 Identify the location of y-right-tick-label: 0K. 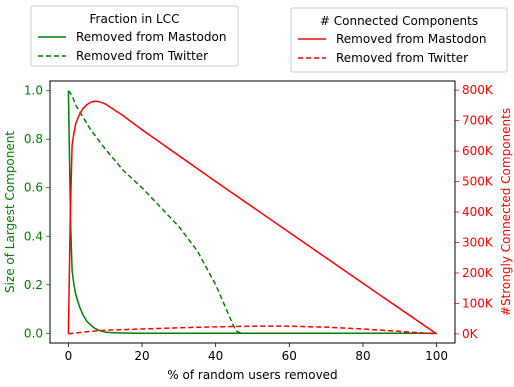
(470, 334).